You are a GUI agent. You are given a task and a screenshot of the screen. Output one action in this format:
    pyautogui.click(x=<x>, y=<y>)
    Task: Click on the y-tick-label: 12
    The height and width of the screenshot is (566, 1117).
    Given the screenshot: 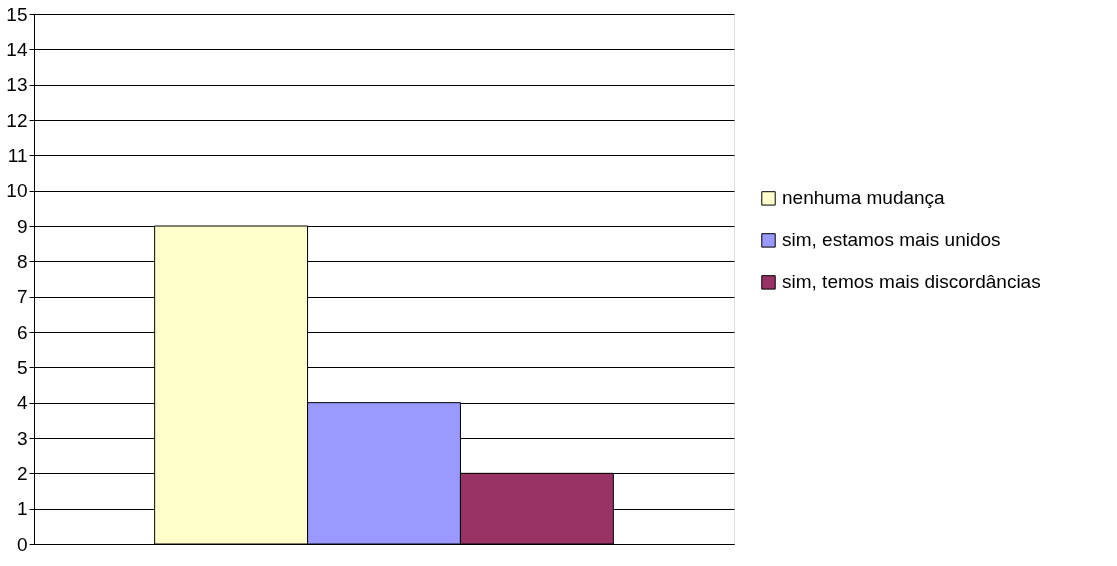 What is the action you would take?
    pyautogui.click(x=17, y=120)
    